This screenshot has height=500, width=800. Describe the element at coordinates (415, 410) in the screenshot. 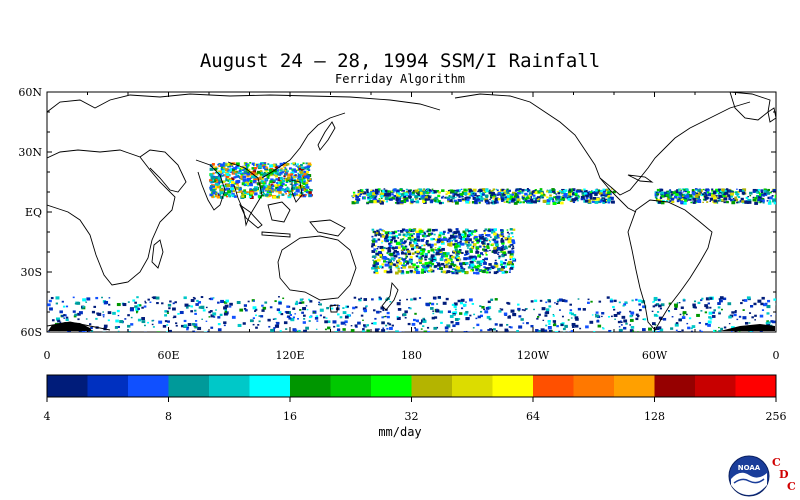

I see `colorbar-ticks: 4 8 16 32 64 128 256` at that location.